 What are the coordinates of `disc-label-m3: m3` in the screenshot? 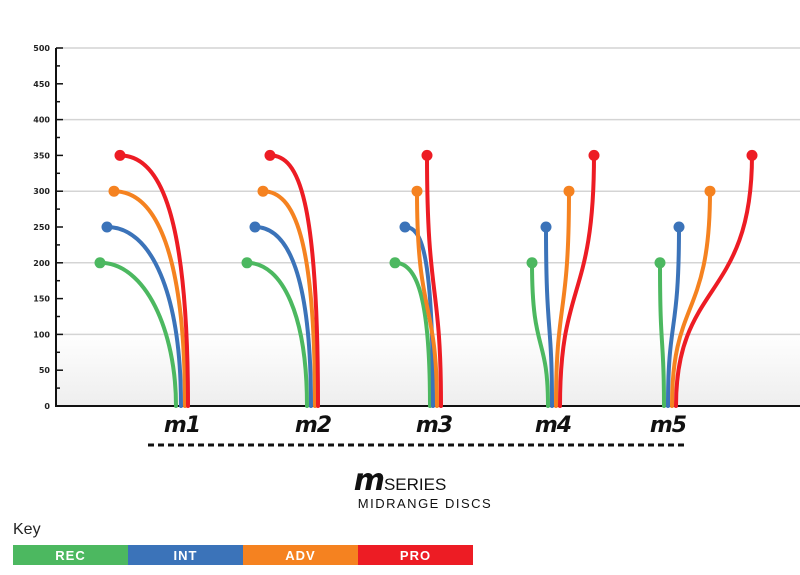 It's located at (434, 425).